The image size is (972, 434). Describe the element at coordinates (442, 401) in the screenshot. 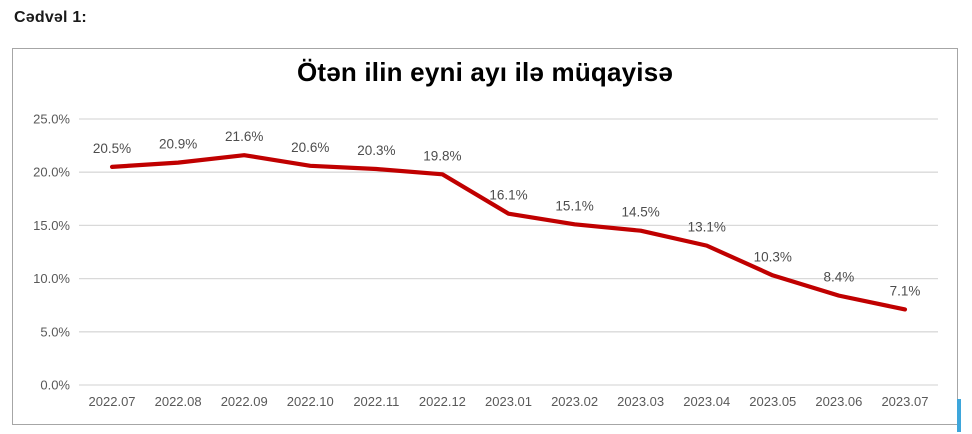

I see `x-axis-label: 2022.12` at that location.